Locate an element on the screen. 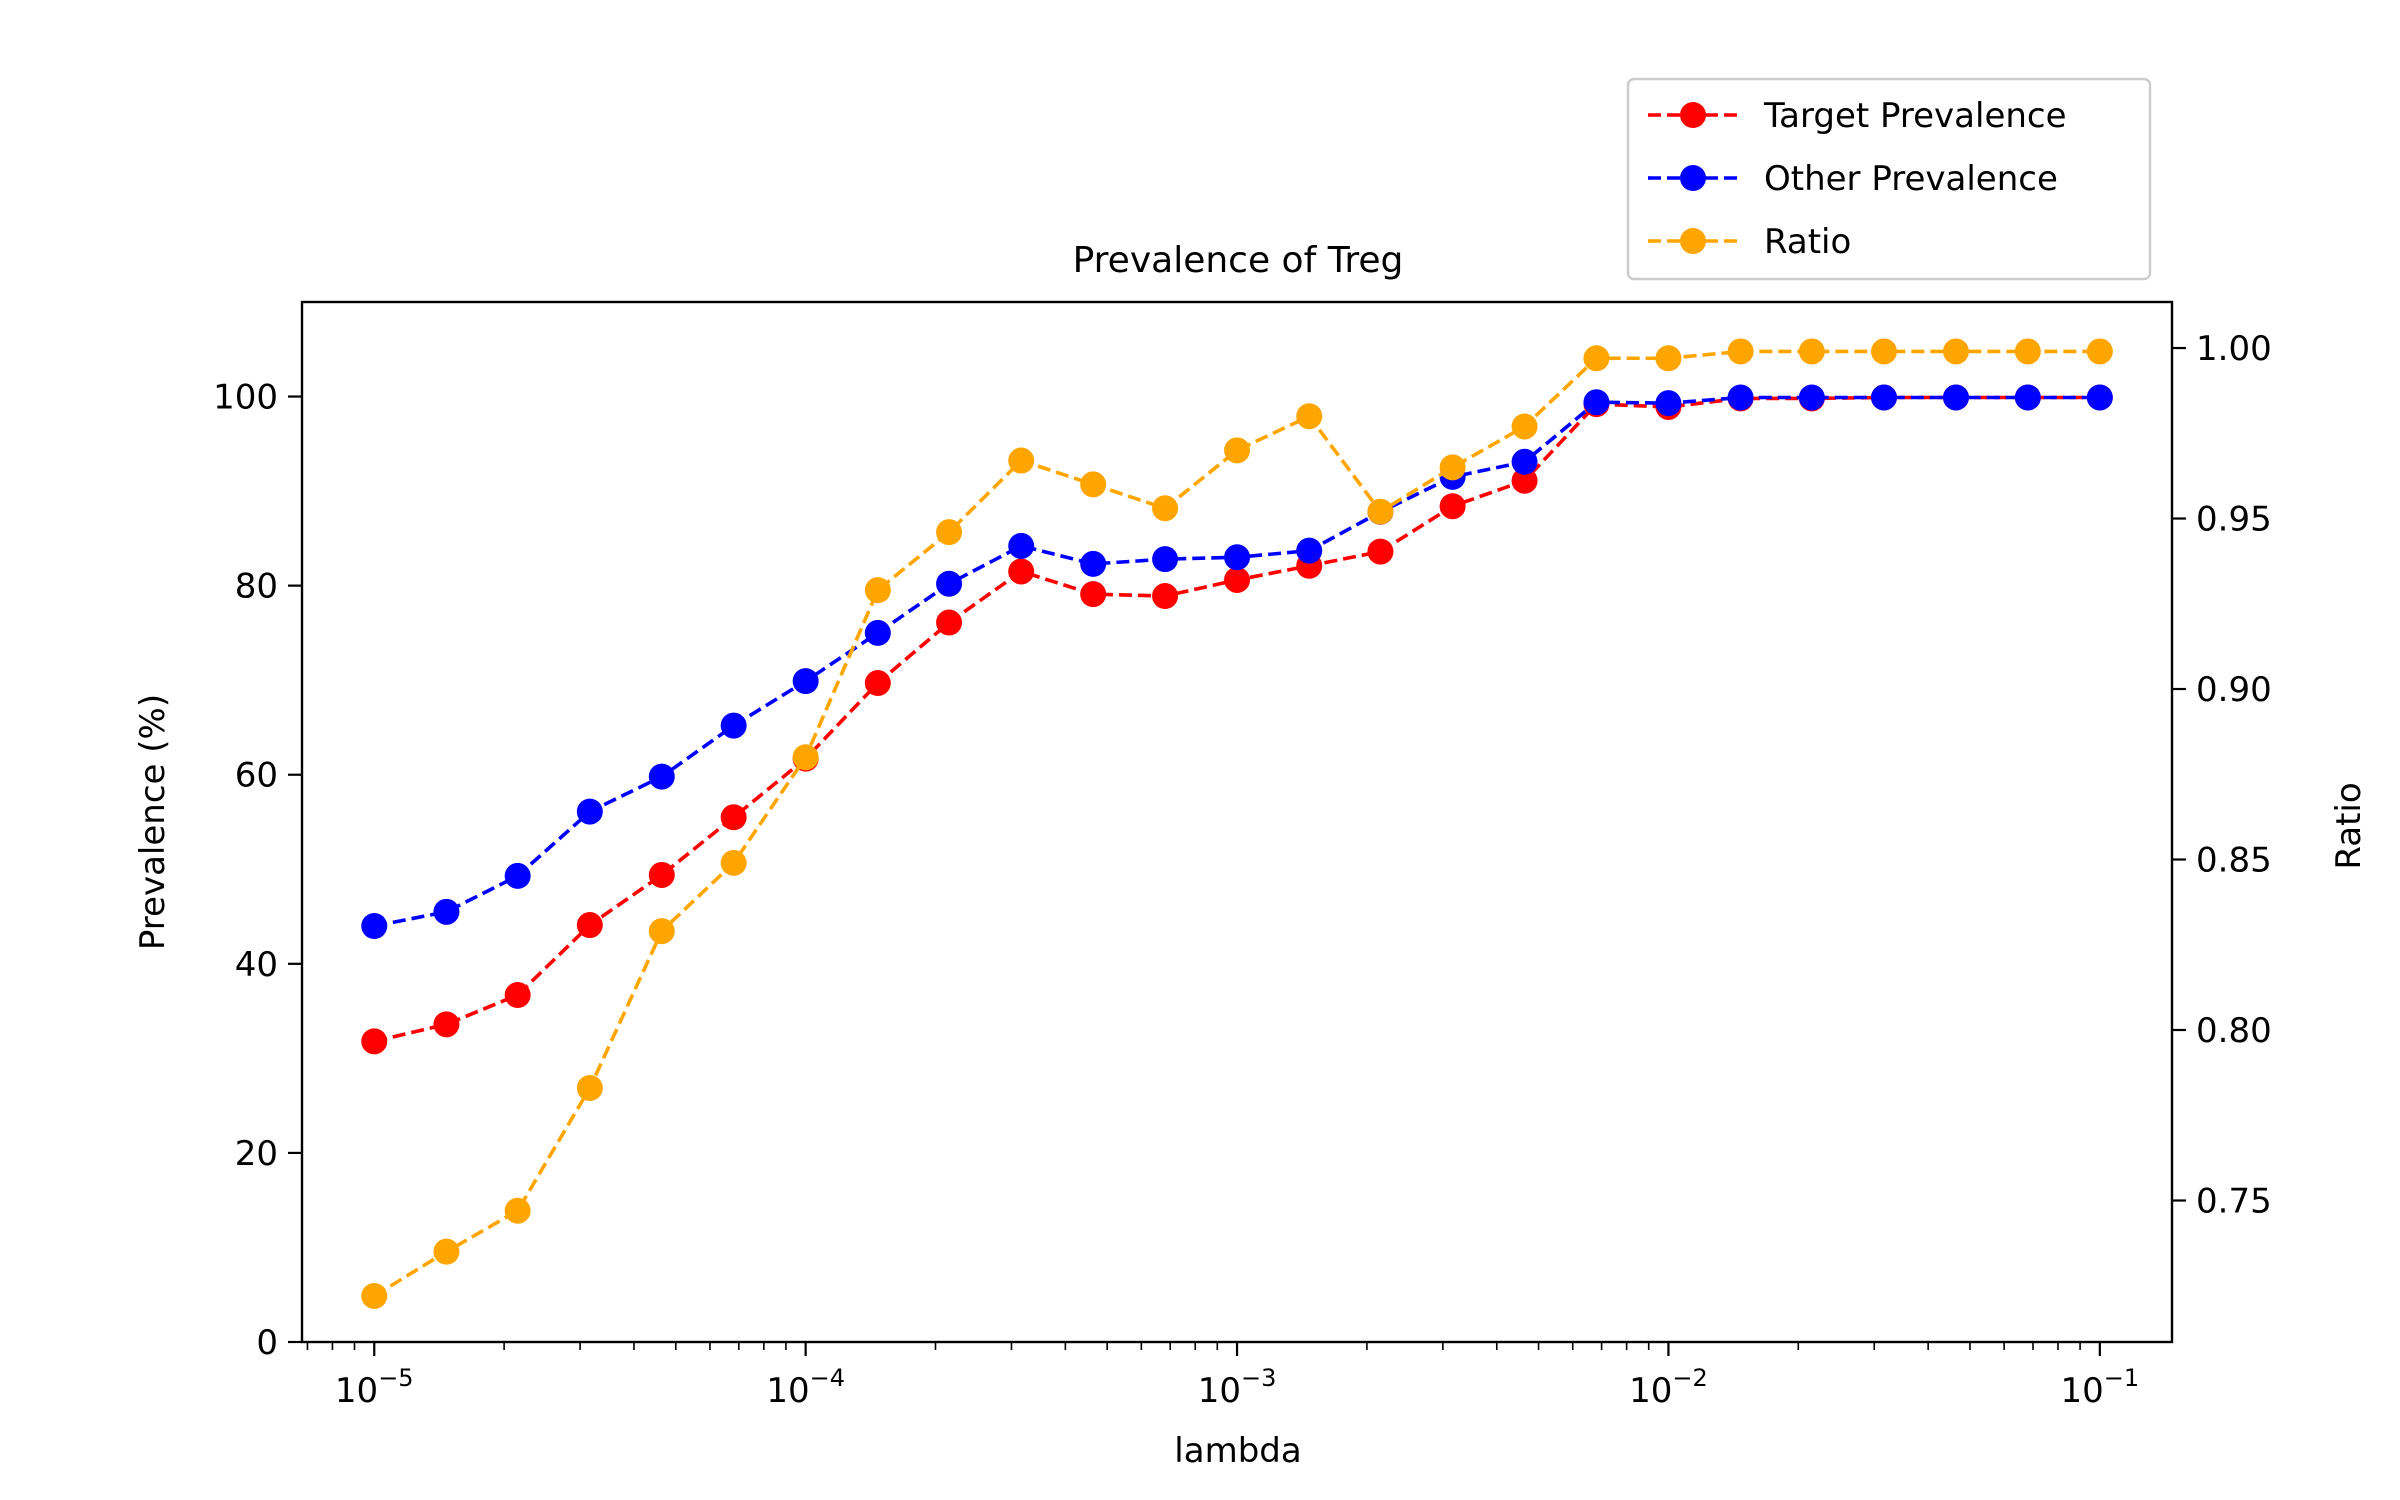 The height and width of the screenshot is (1500, 2400). y-tick-label: 60 is located at coordinates (256, 776).